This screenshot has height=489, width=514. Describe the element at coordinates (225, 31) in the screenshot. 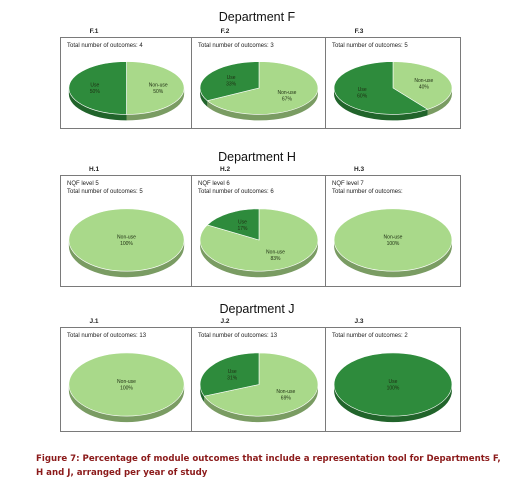

I see `chart-label-f2: F.2` at that location.